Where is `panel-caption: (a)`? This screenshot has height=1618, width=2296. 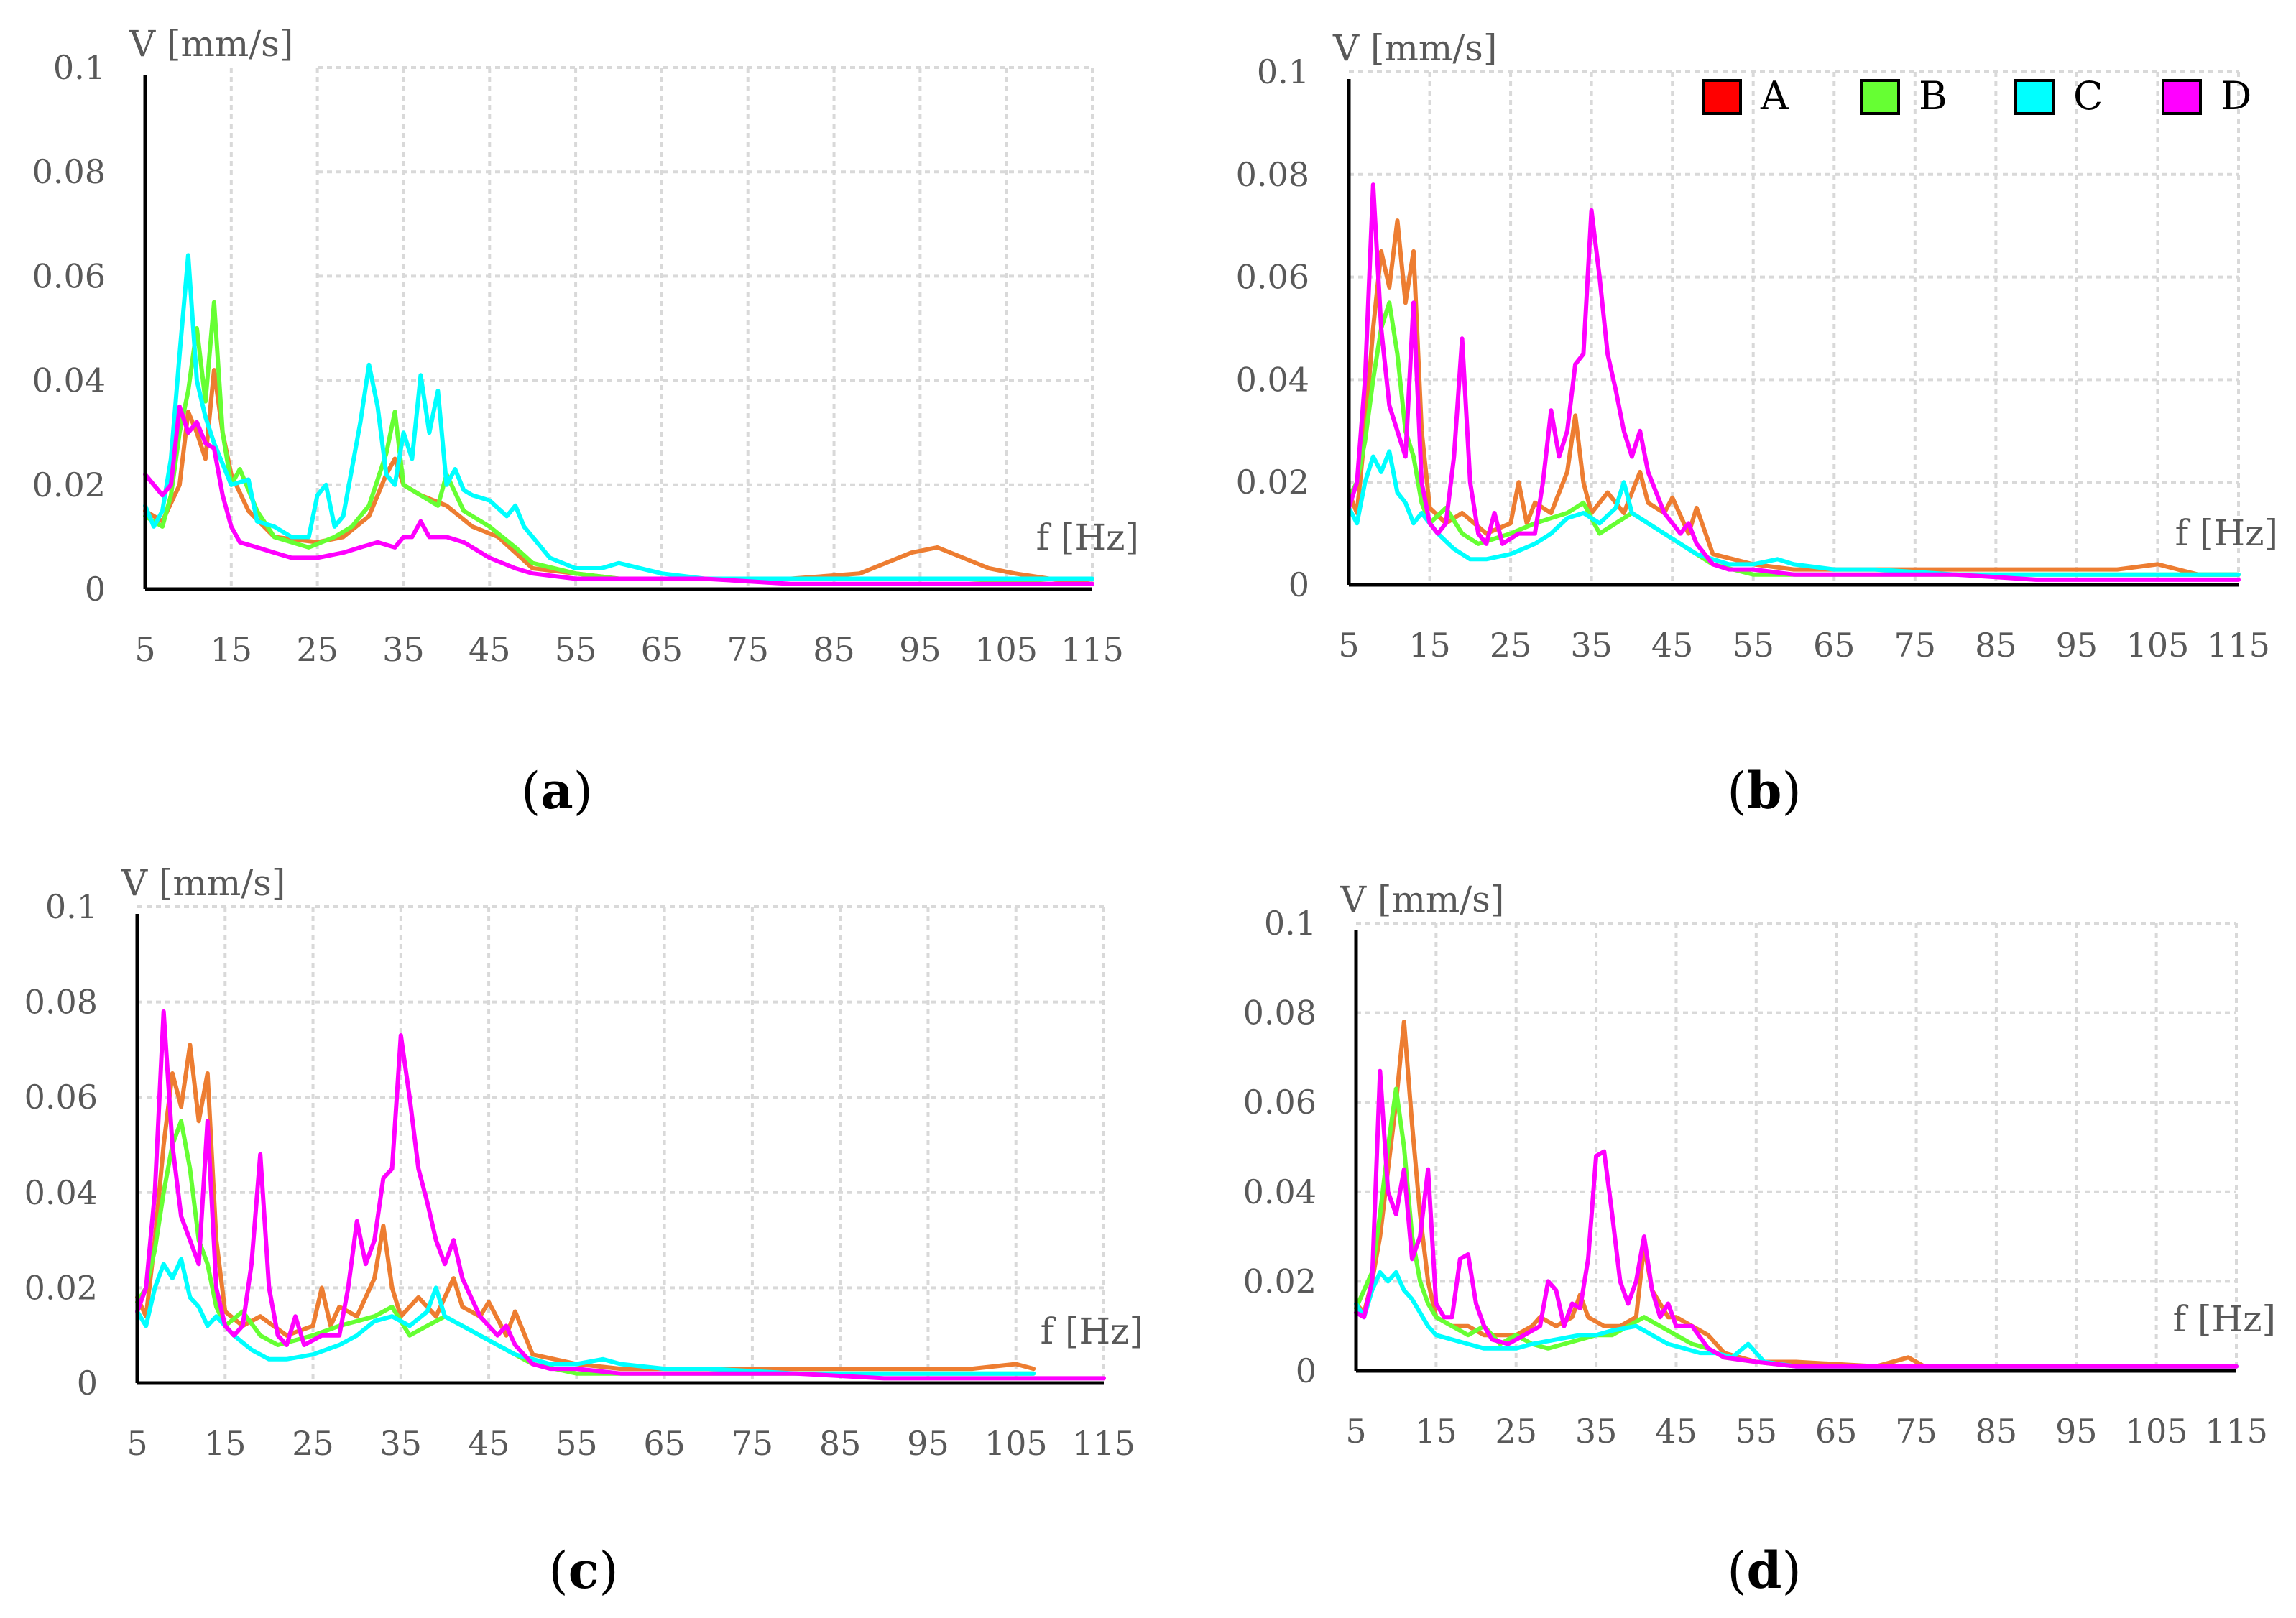 panel-caption: (a) is located at coordinates (557, 790).